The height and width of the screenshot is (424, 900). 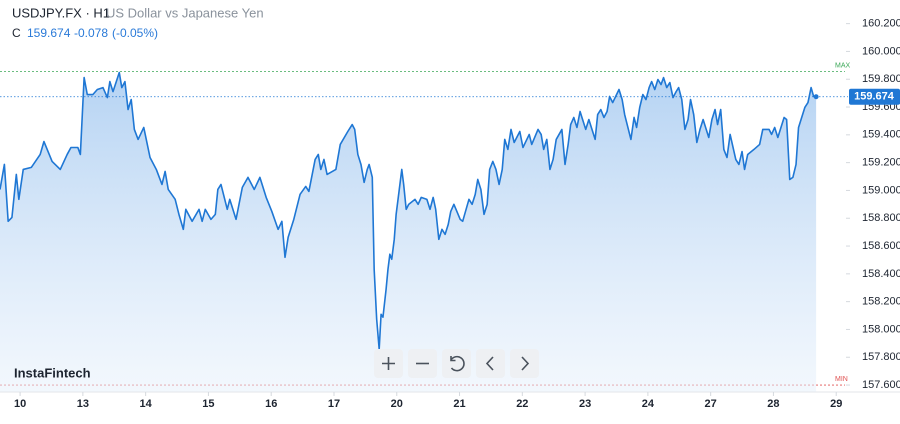 I want to click on y-tick-label: 159.800, so click(x=881, y=79).